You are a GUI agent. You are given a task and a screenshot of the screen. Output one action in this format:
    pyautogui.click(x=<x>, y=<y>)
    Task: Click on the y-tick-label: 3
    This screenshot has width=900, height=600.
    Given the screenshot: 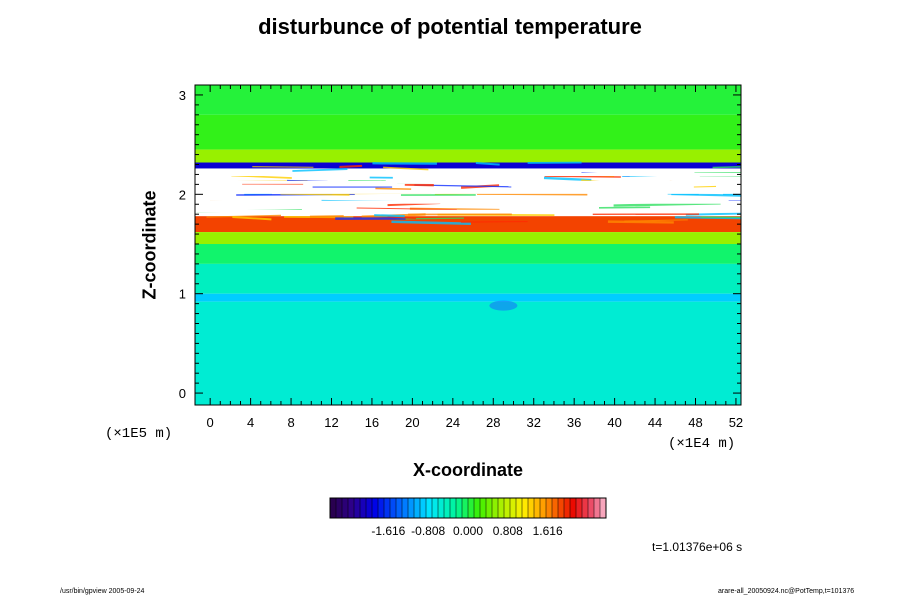 What is the action you would take?
    pyautogui.click(x=182, y=95)
    